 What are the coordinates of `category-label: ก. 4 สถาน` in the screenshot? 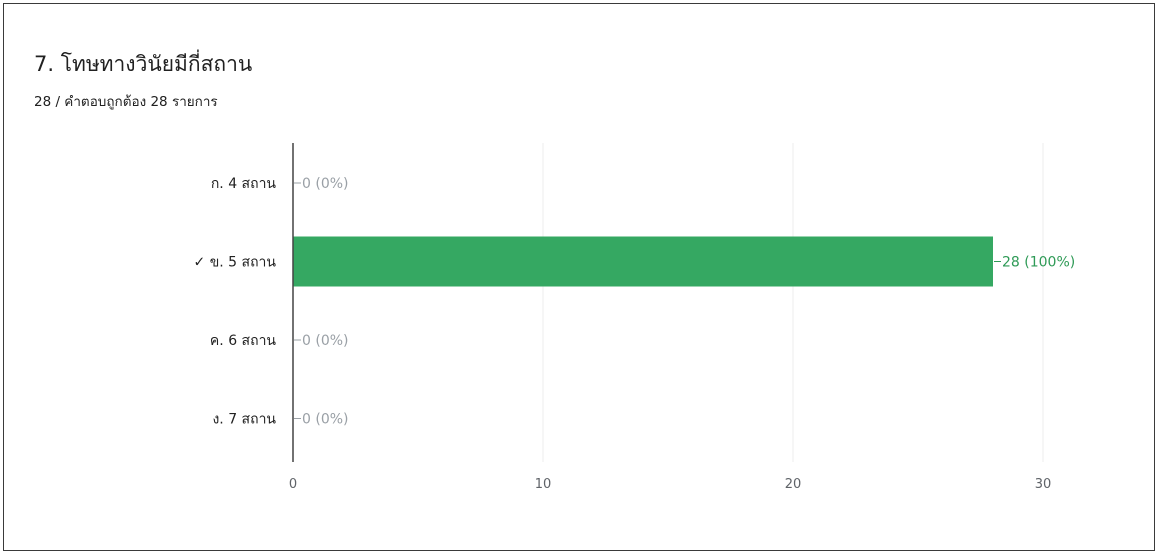 It's located at (244, 184).